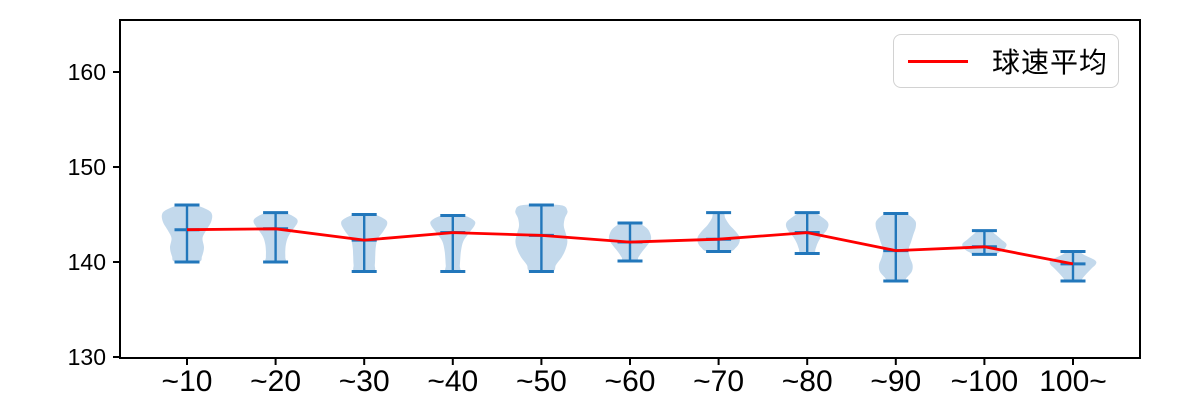 This screenshot has height=400, width=1200. I want to click on y-tick-label-150: 150, so click(87, 167).